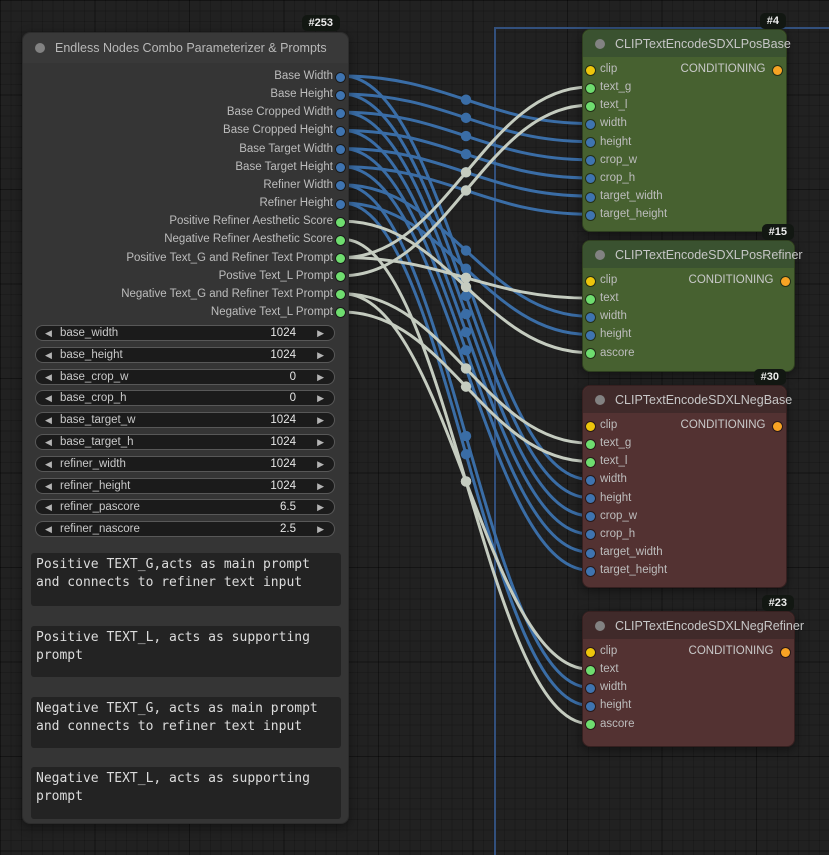  I want to click on input-port-dot-crop_h, so click(590, 179).